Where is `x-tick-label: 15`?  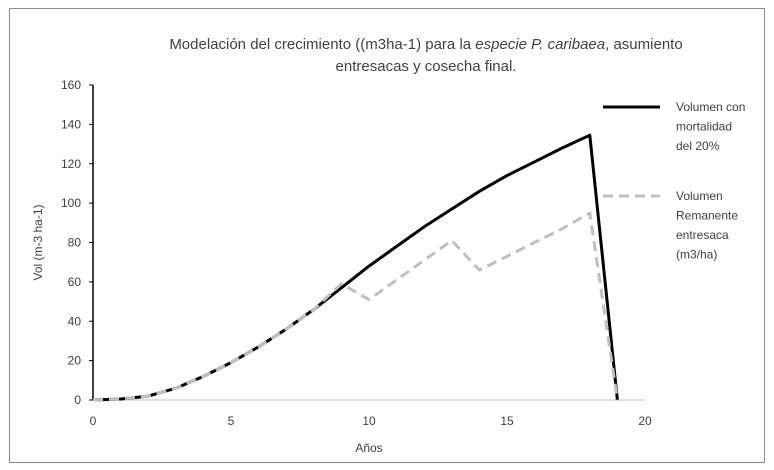
x-tick-label: 15 is located at coordinates (507, 421).